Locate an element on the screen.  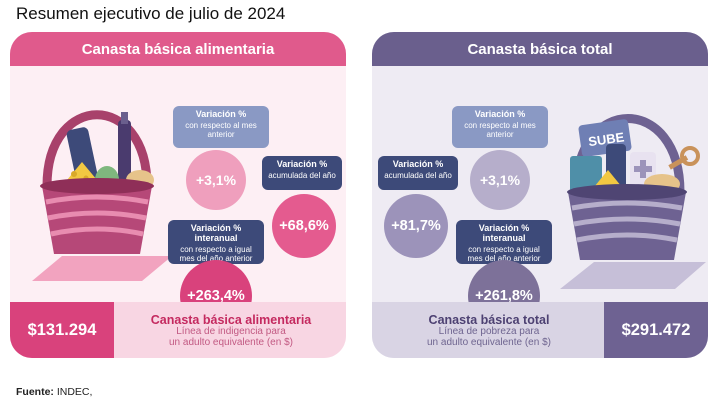
line-label: Línea de indigencia para is located at coordinates (231, 332).